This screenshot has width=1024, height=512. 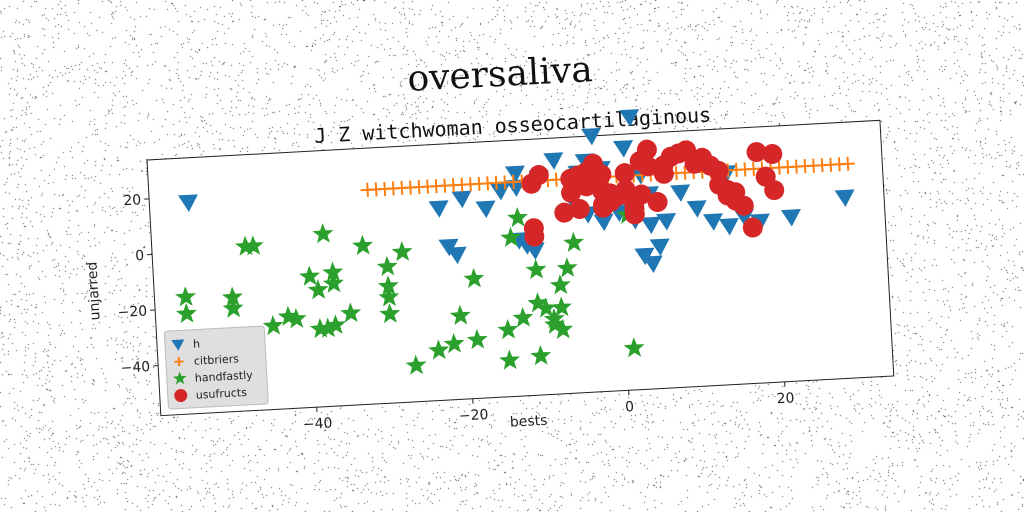 What do you see at coordinates (93, 290) in the screenshot?
I see `y-axis-label: unjarred` at bounding box center [93, 290].